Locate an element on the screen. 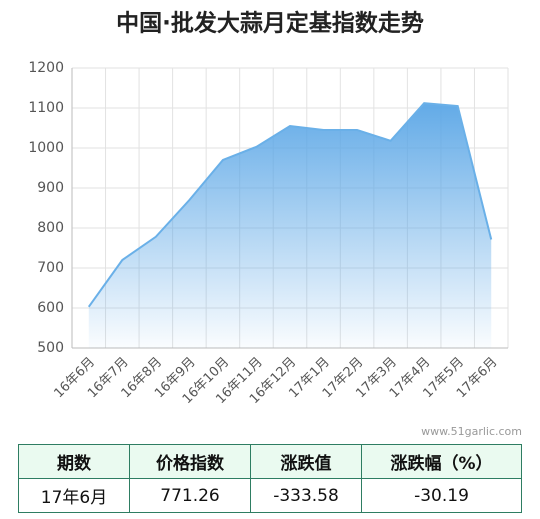 The width and height of the screenshot is (540, 519). header-cell: 期数 is located at coordinates (74, 461).